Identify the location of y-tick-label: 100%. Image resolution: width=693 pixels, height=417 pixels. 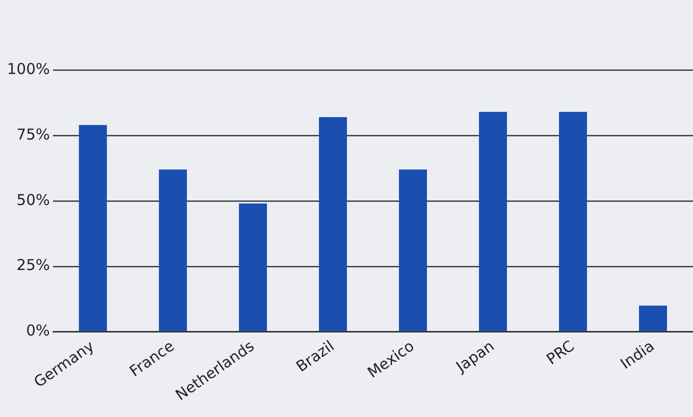
(28, 69).